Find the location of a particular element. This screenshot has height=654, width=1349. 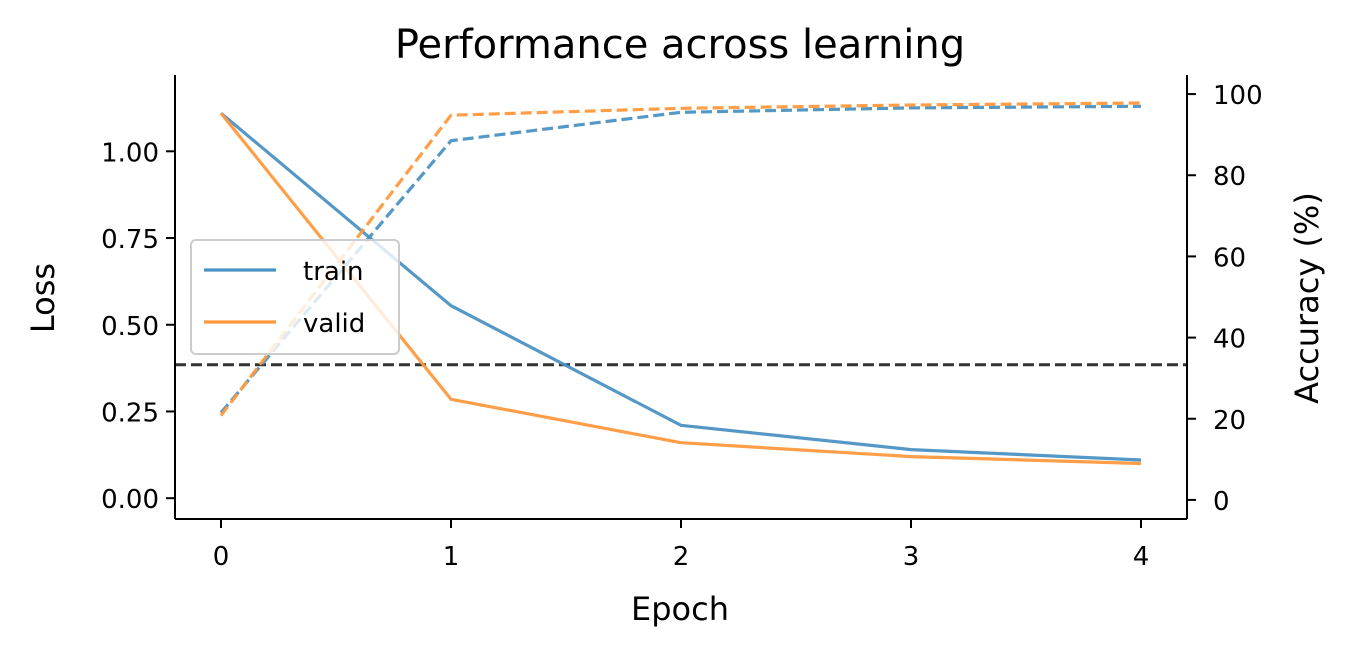

legend-label-valid: valid is located at coordinates (334, 324).